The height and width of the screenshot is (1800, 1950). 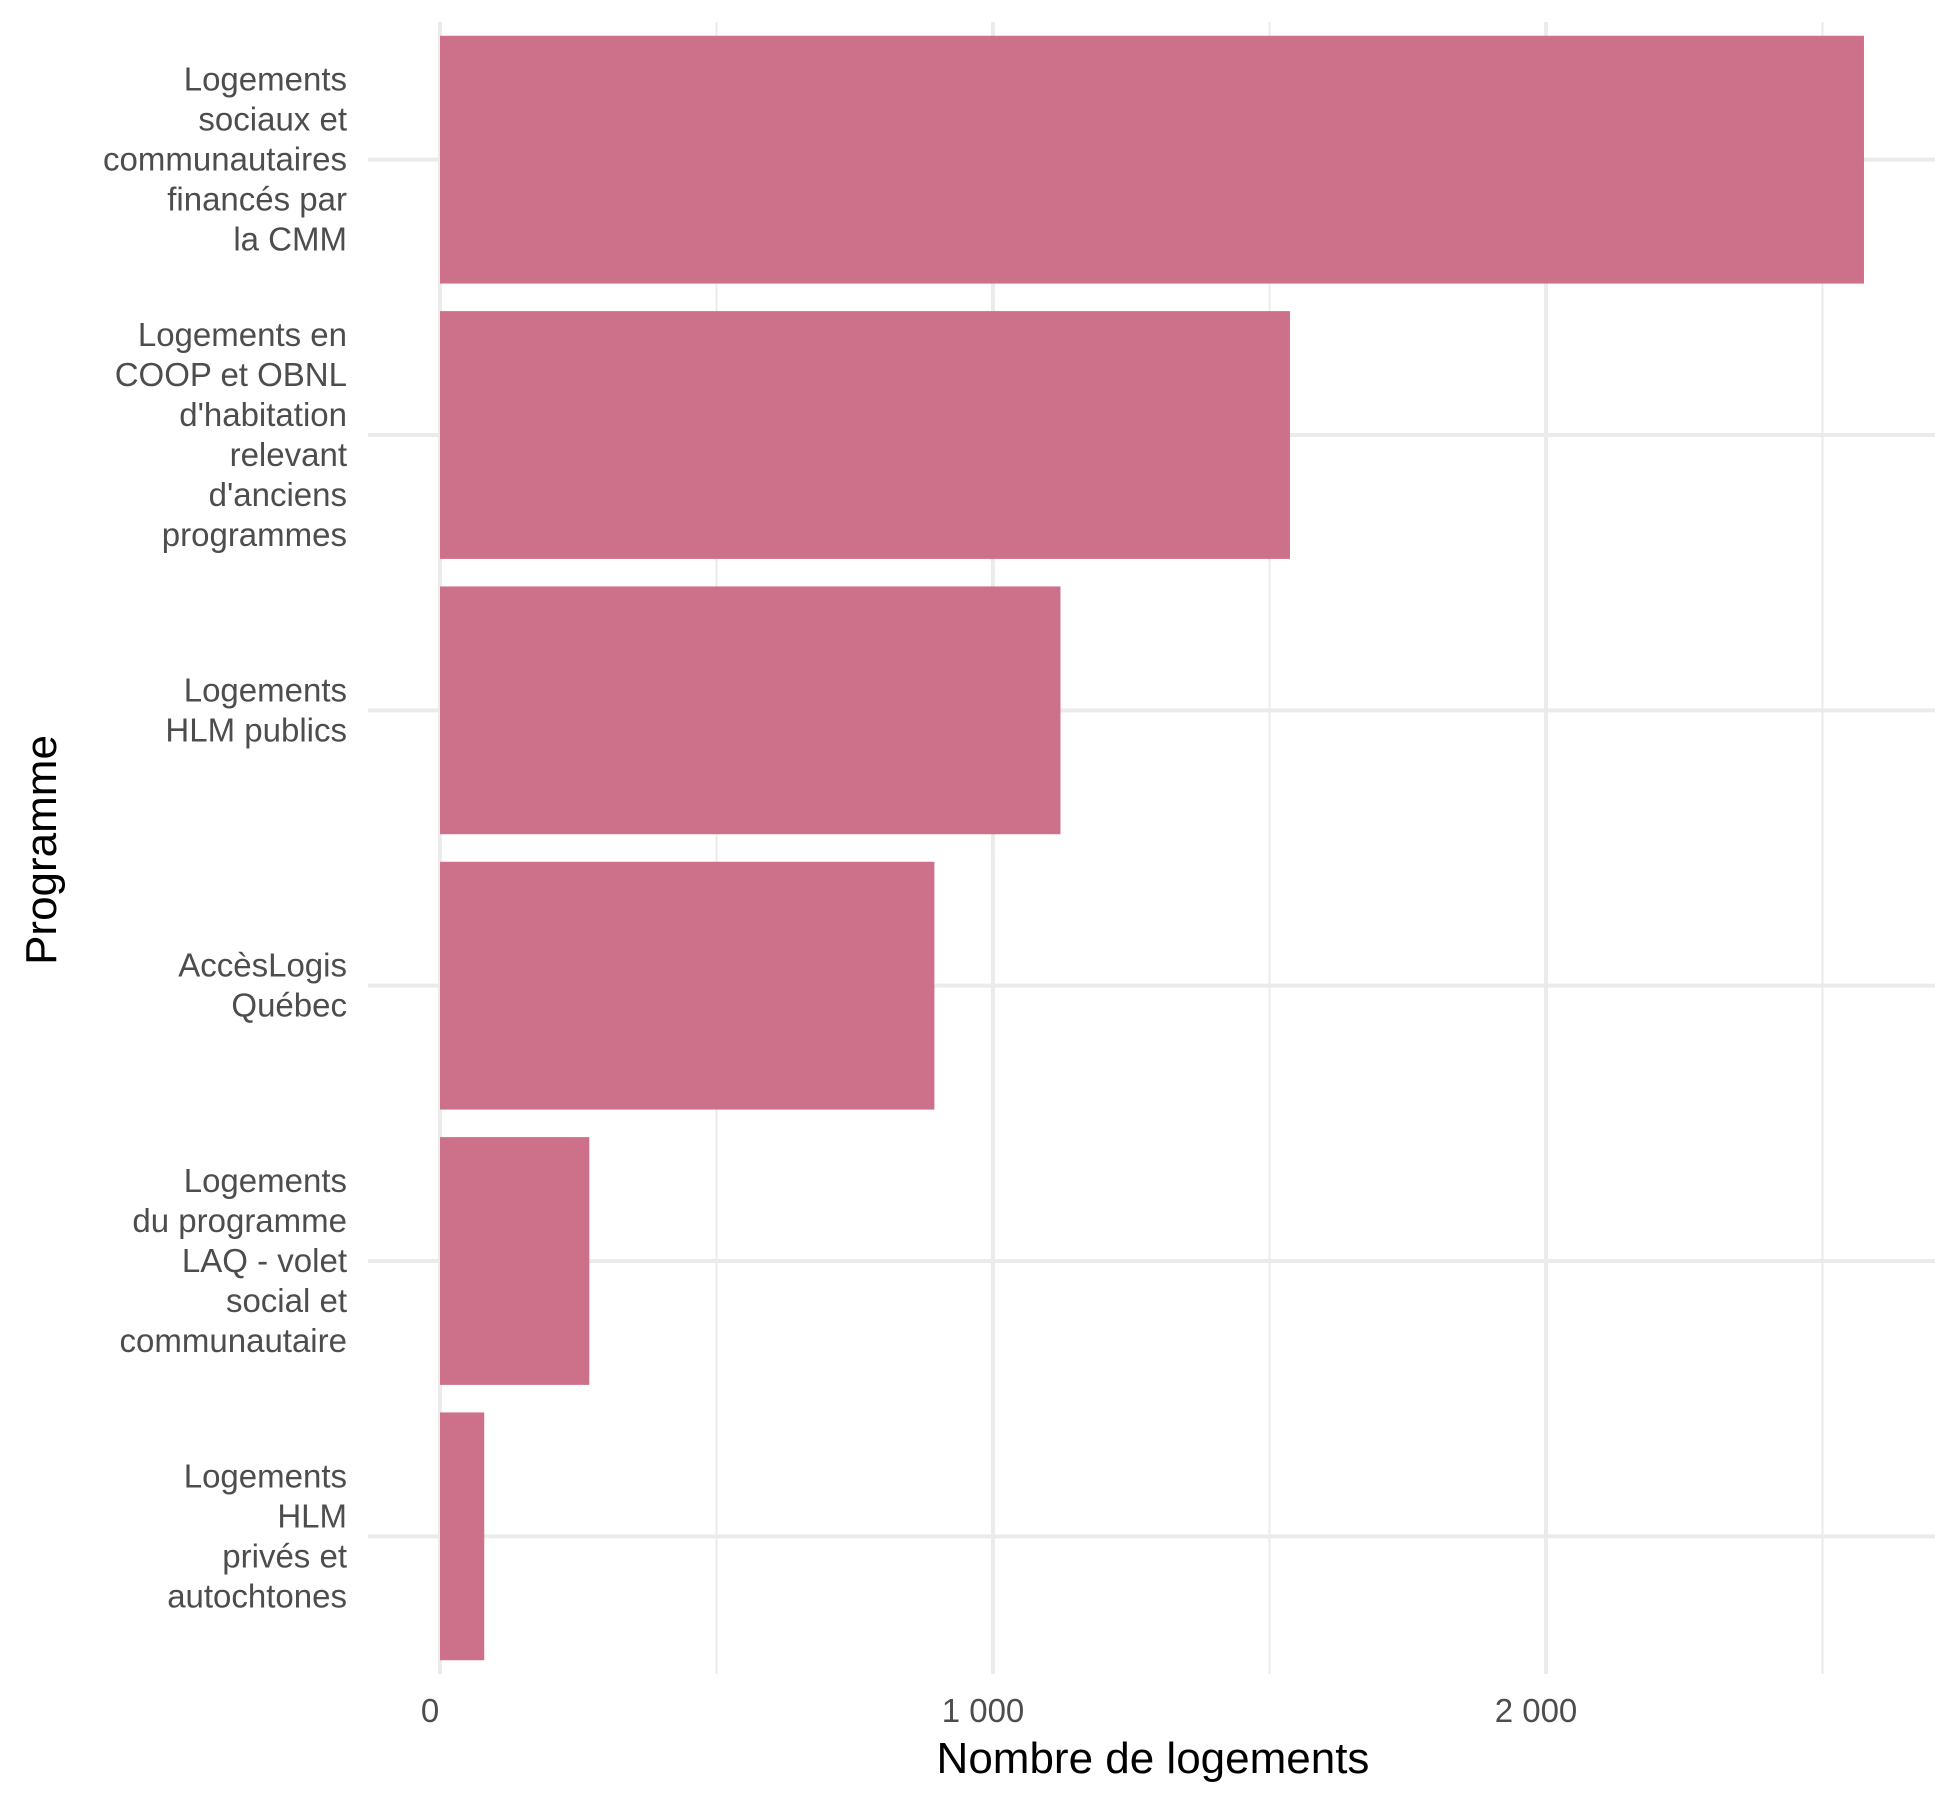 I want to click on y-tick-label-line: d'anciens, so click(x=278, y=494).